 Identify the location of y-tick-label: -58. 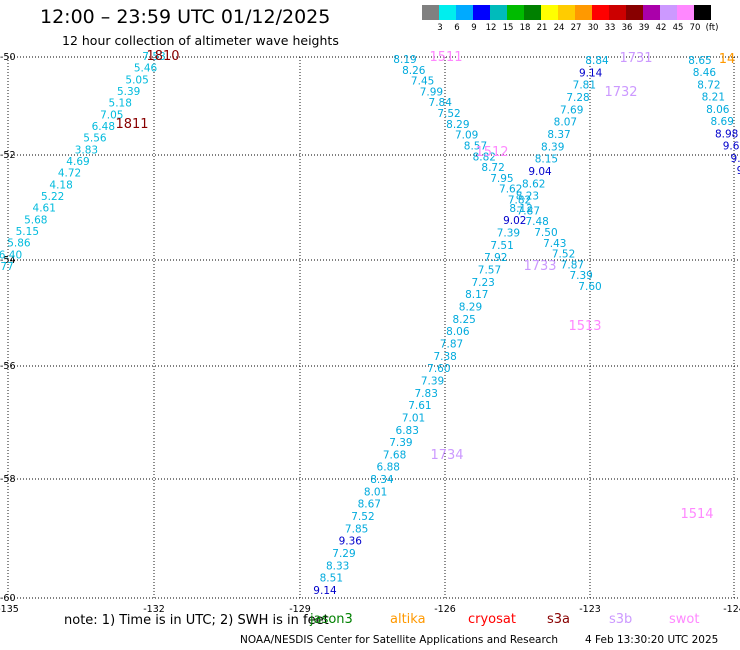
(8, 479).